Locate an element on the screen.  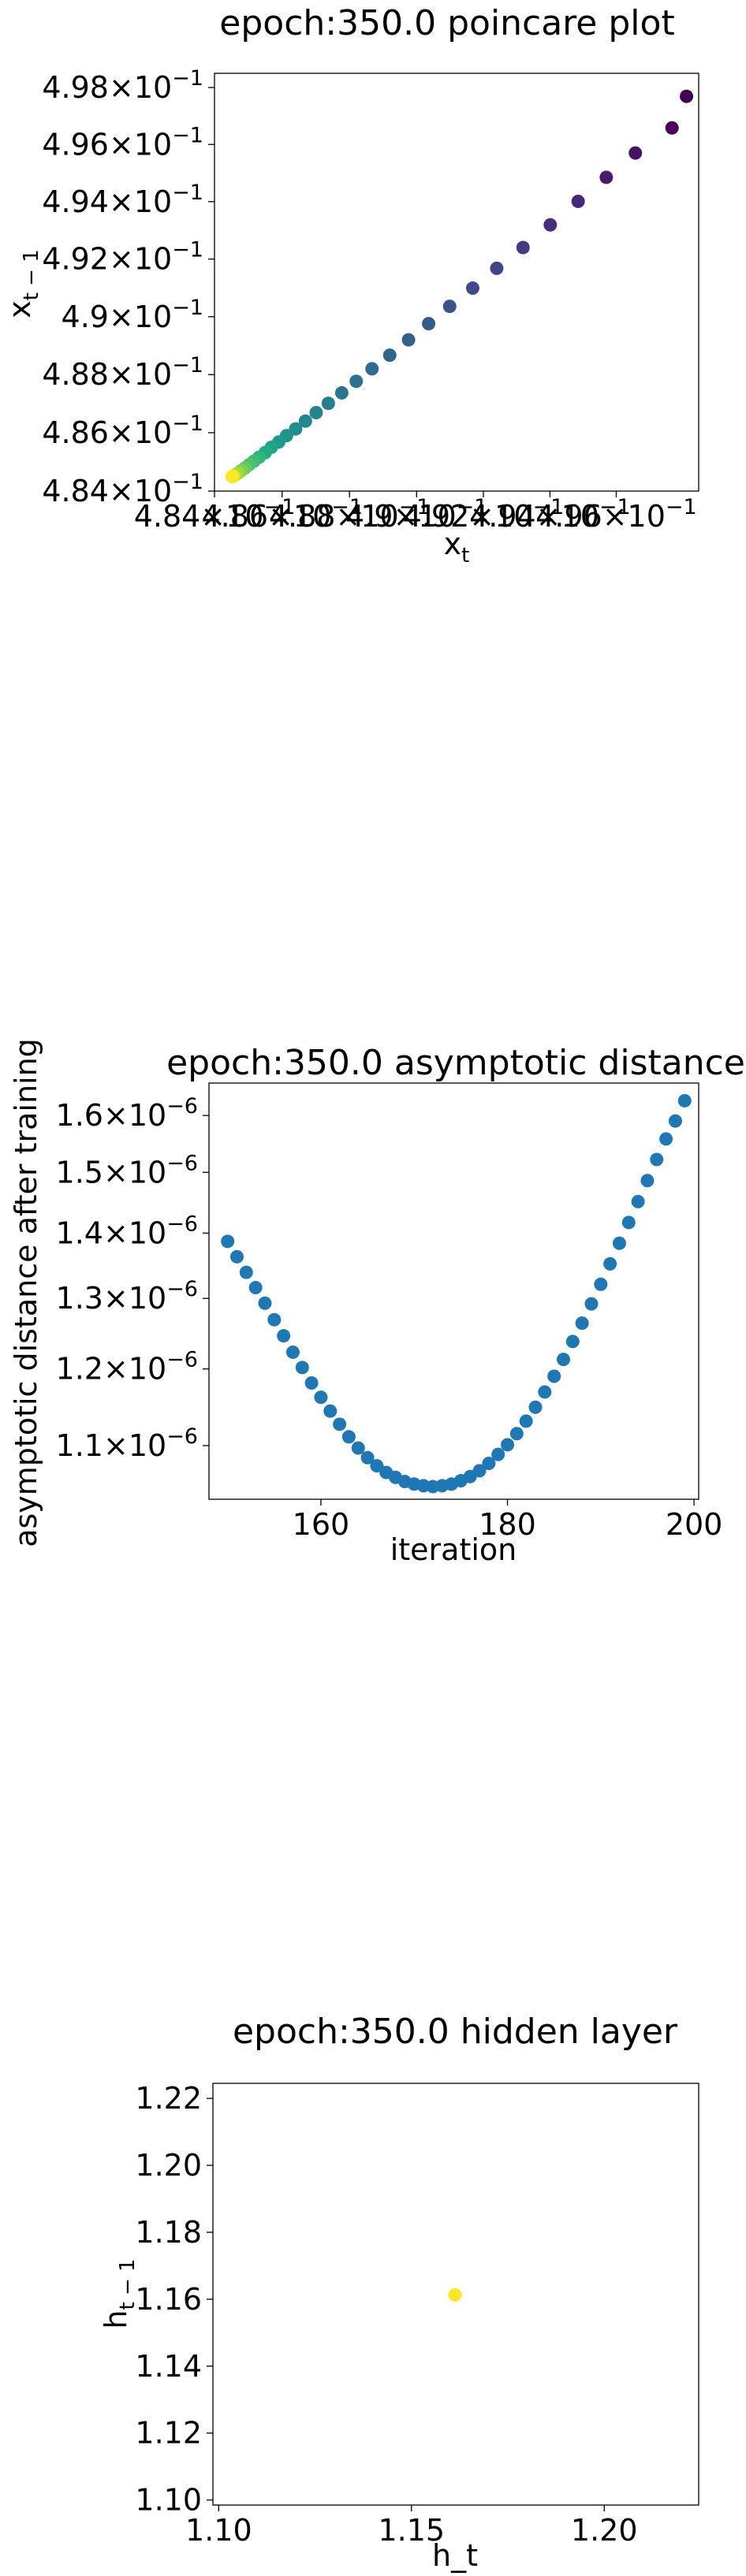
x-tick-label: 1.10 is located at coordinates (218, 2530).